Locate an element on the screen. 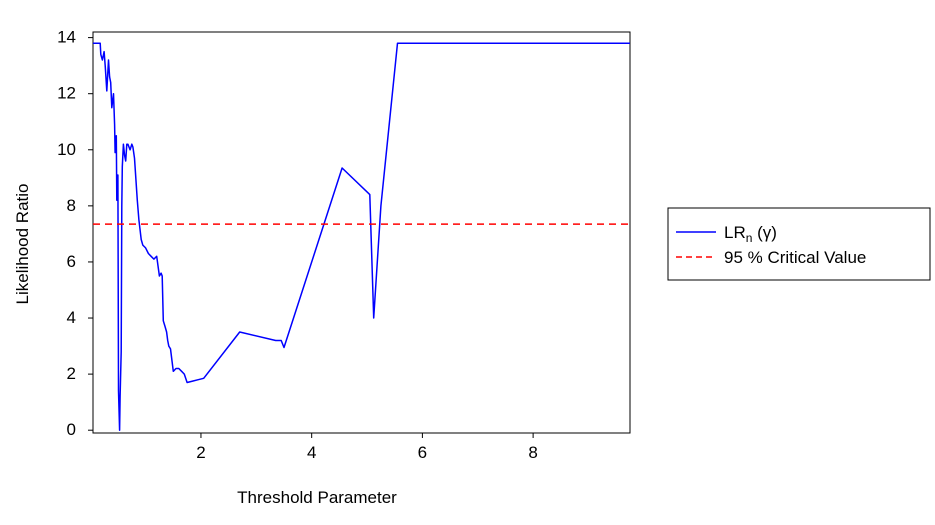 The height and width of the screenshot is (525, 935). x-axis: 2 4 6 8 is located at coordinates (367, 447).